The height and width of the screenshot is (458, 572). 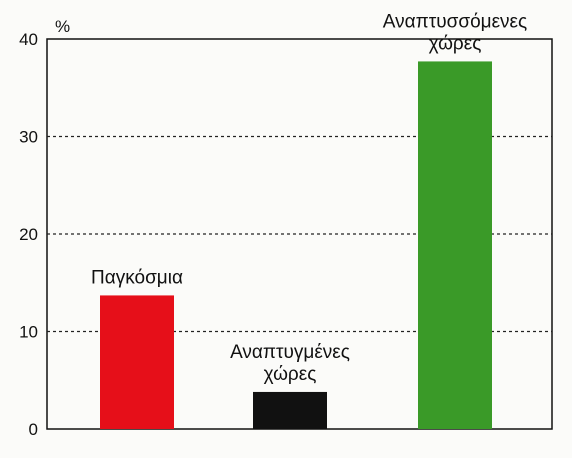 I want to click on category-label-2-line-1: χώρες, so click(x=455, y=43).